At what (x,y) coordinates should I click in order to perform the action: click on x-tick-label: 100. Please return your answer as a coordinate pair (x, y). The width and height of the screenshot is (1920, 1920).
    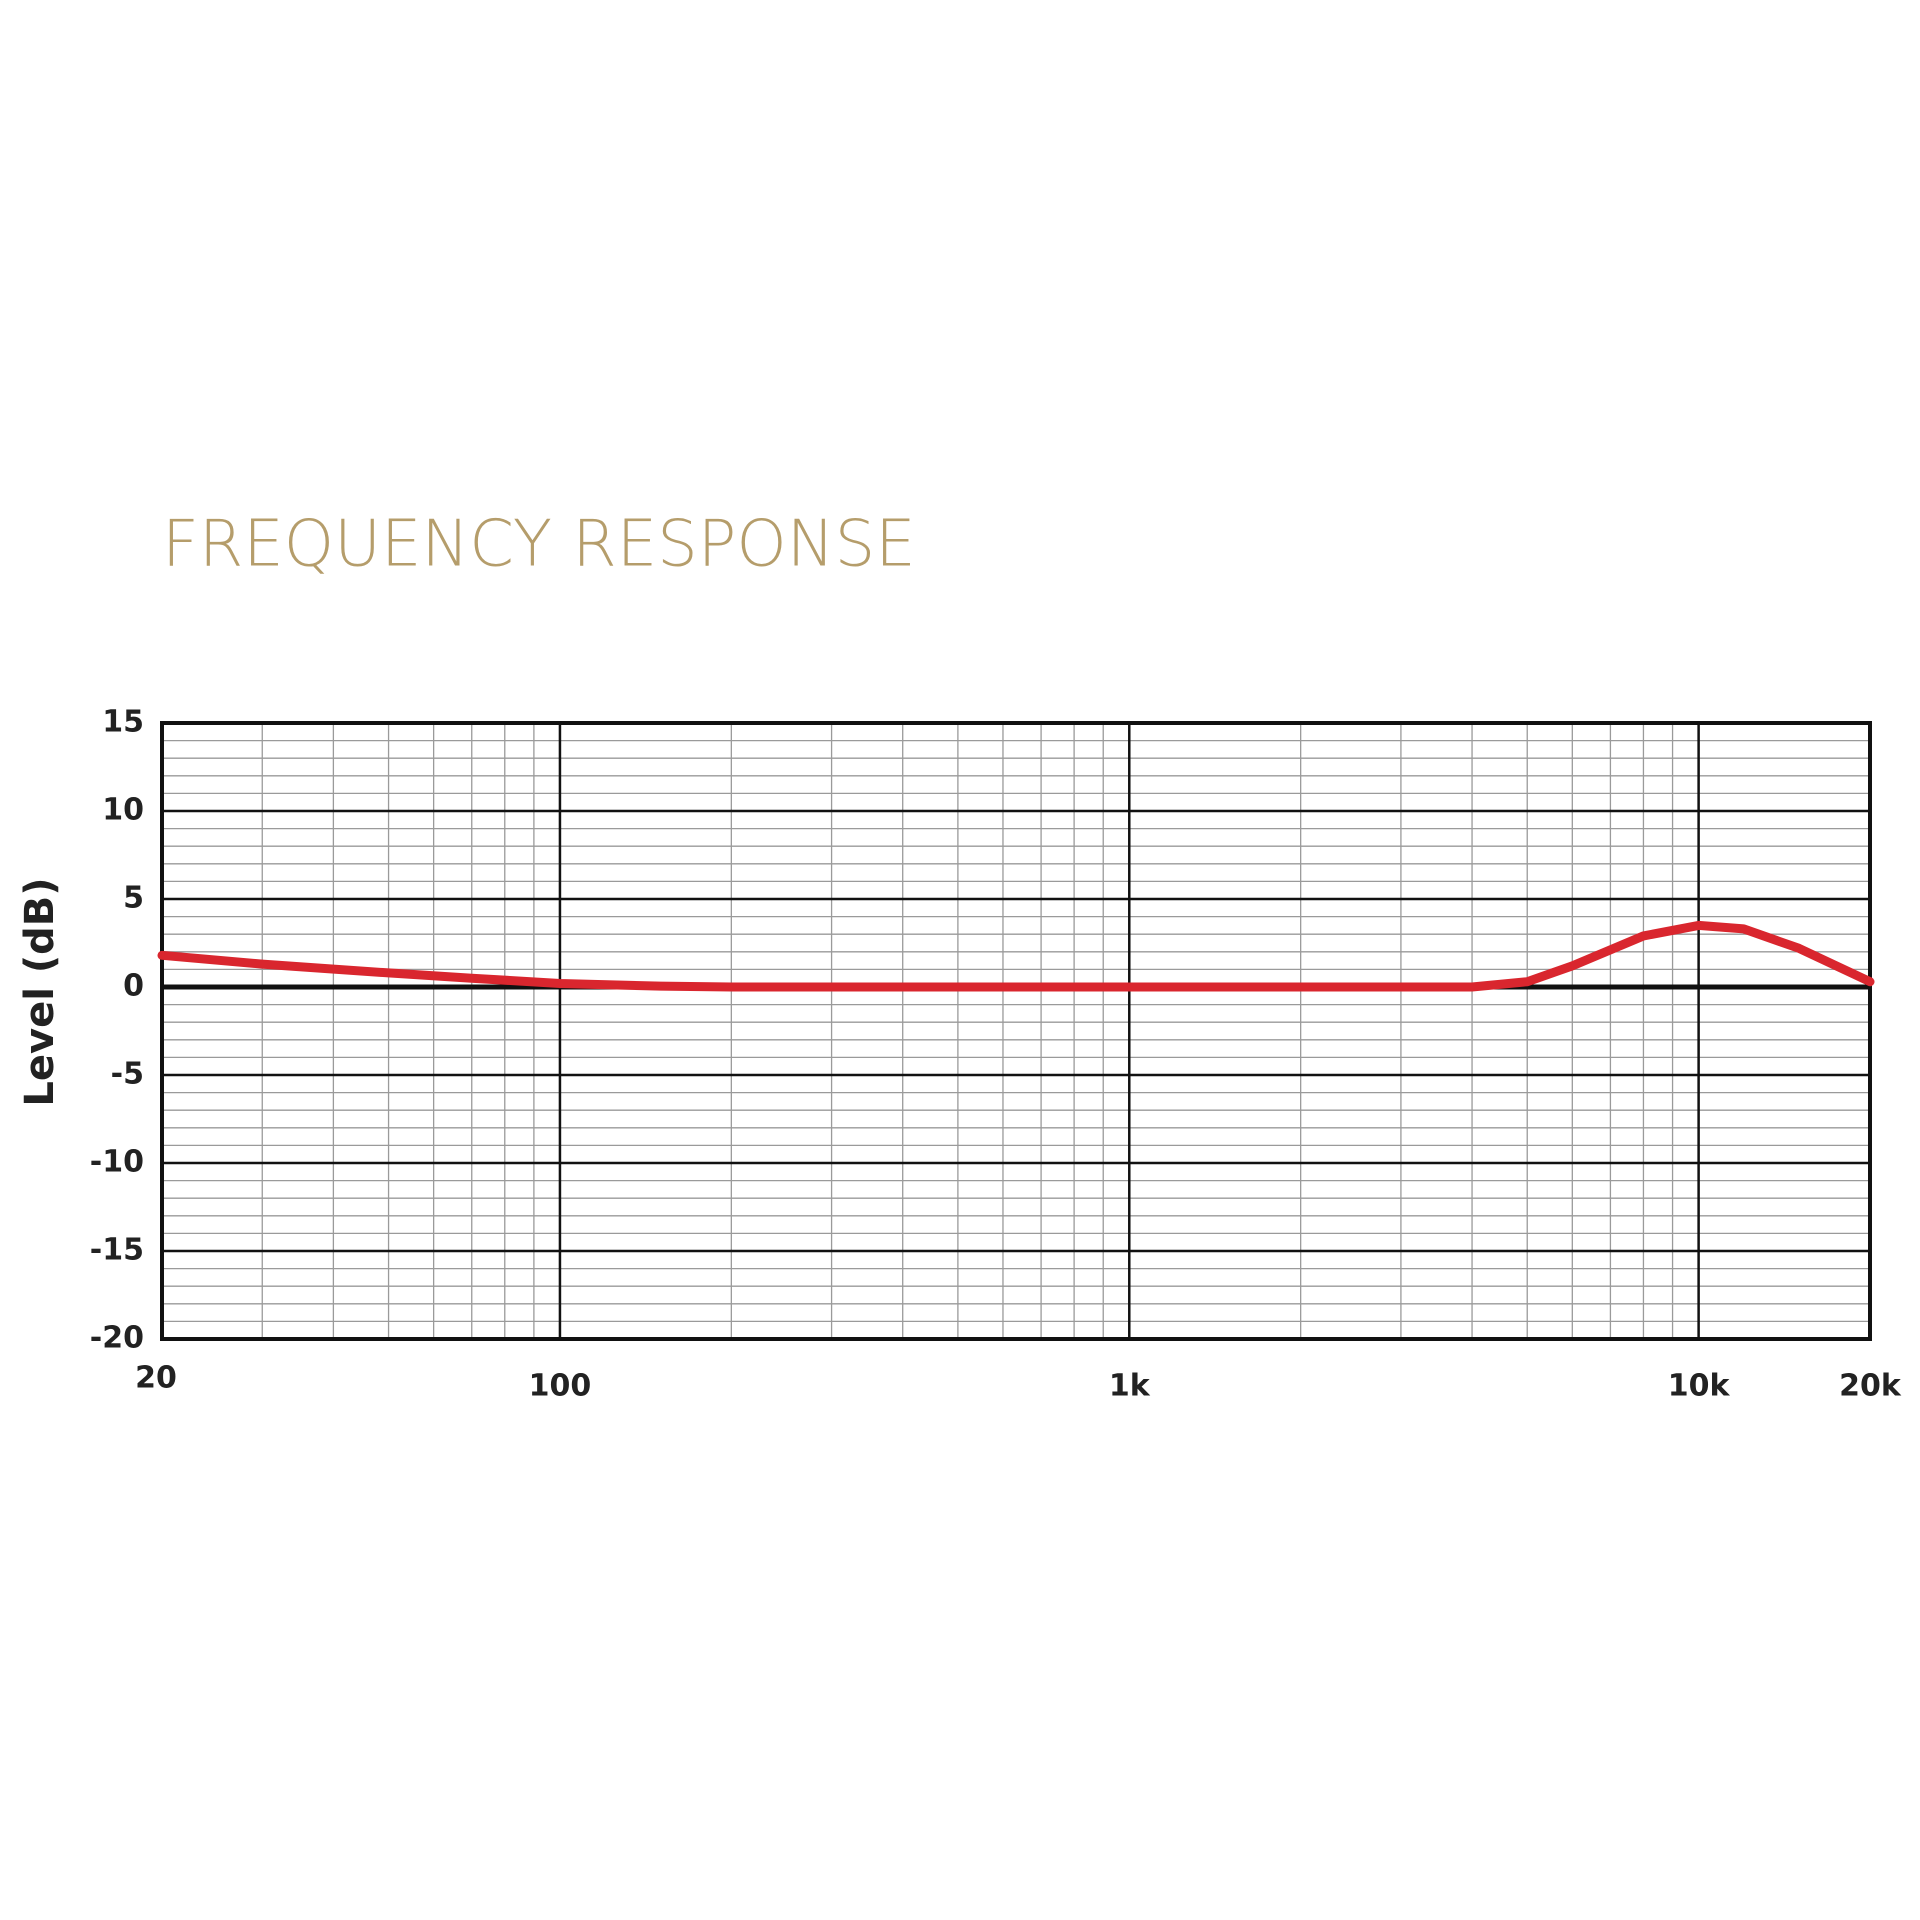
    Looking at the image, I should click on (560, 1386).